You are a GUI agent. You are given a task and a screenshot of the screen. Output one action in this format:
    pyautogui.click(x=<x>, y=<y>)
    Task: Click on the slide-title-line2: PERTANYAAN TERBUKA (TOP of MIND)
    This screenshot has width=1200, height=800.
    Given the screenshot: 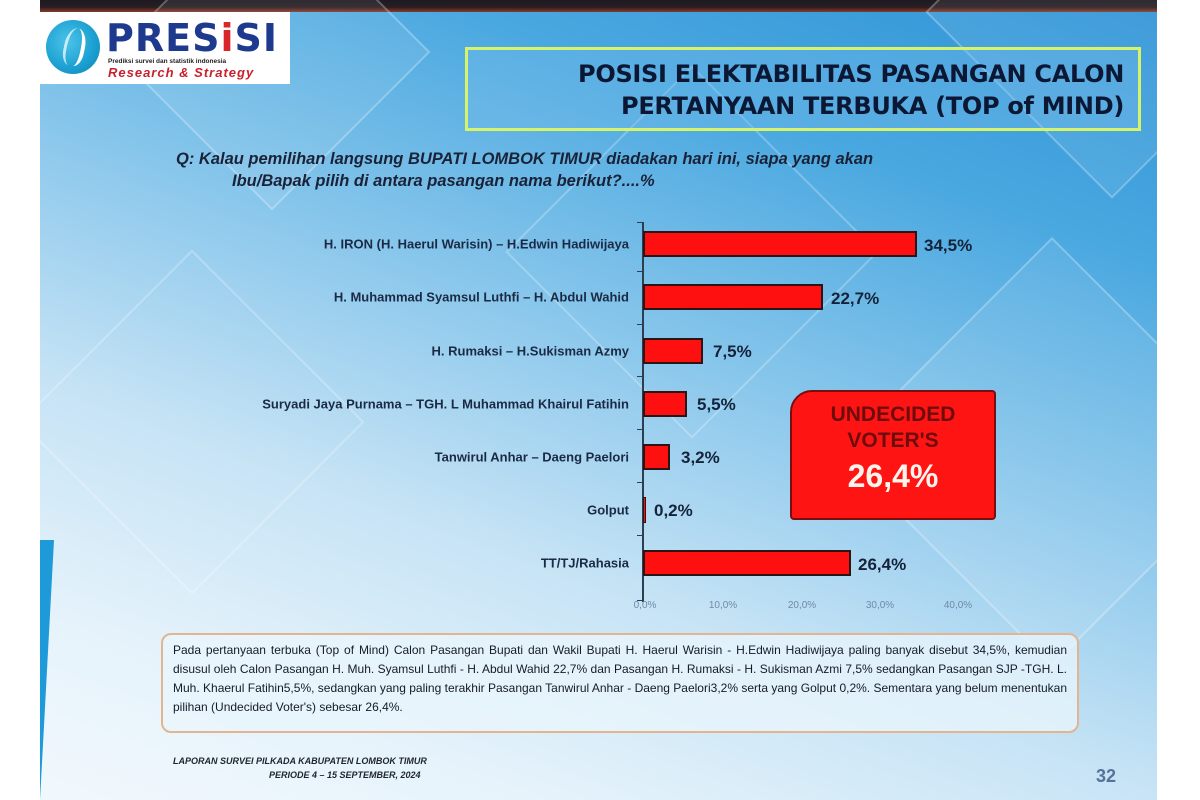 What is the action you would take?
    pyautogui.click(x=872, y=106)
    